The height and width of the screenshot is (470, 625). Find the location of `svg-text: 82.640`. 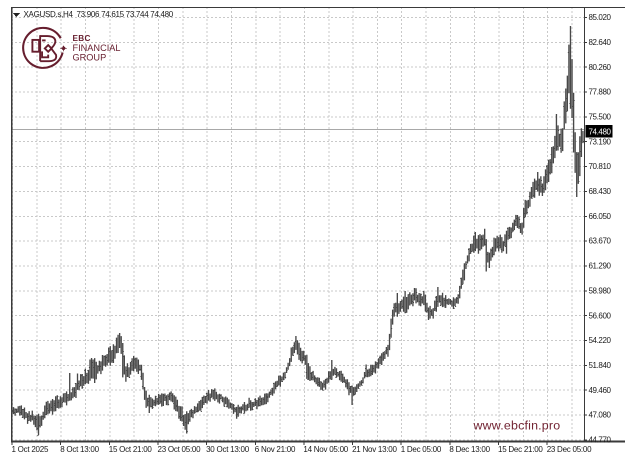

svg-text: 82.640 is located at coordinates (600, 42).